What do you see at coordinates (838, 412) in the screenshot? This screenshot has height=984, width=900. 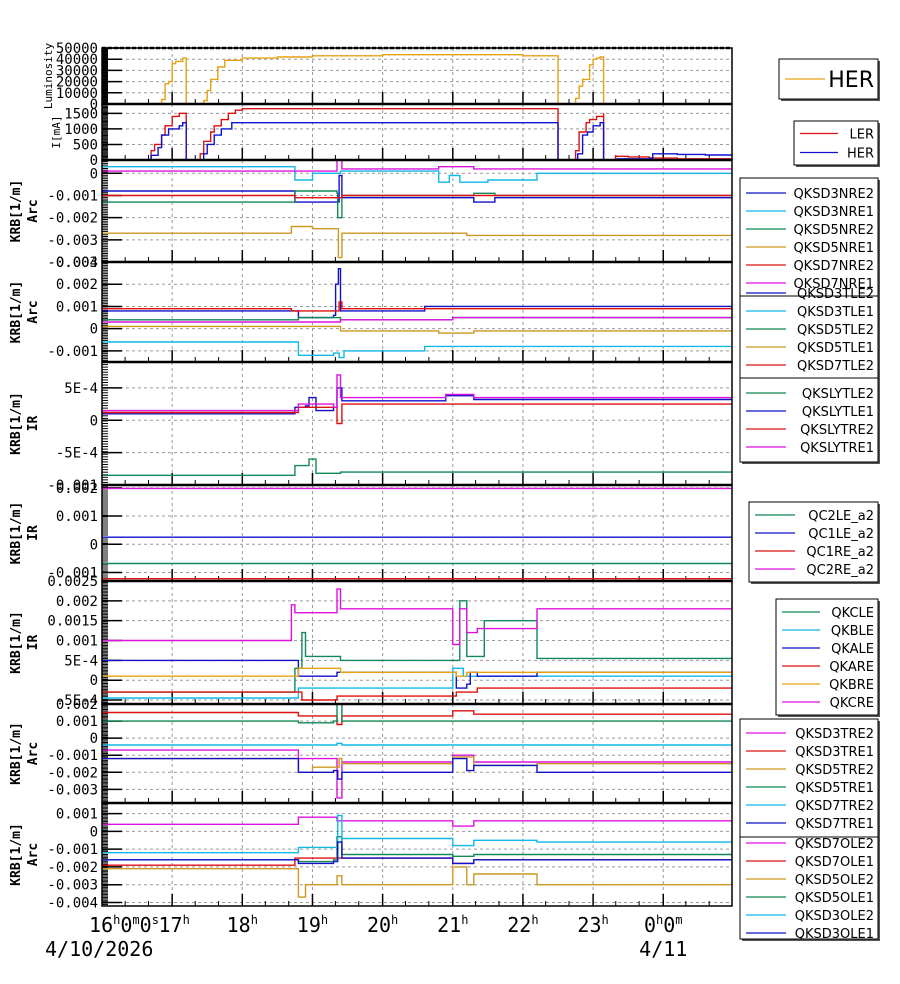 I see `legend-label: QKSLYTLE1` at bounding box center [838, 412].